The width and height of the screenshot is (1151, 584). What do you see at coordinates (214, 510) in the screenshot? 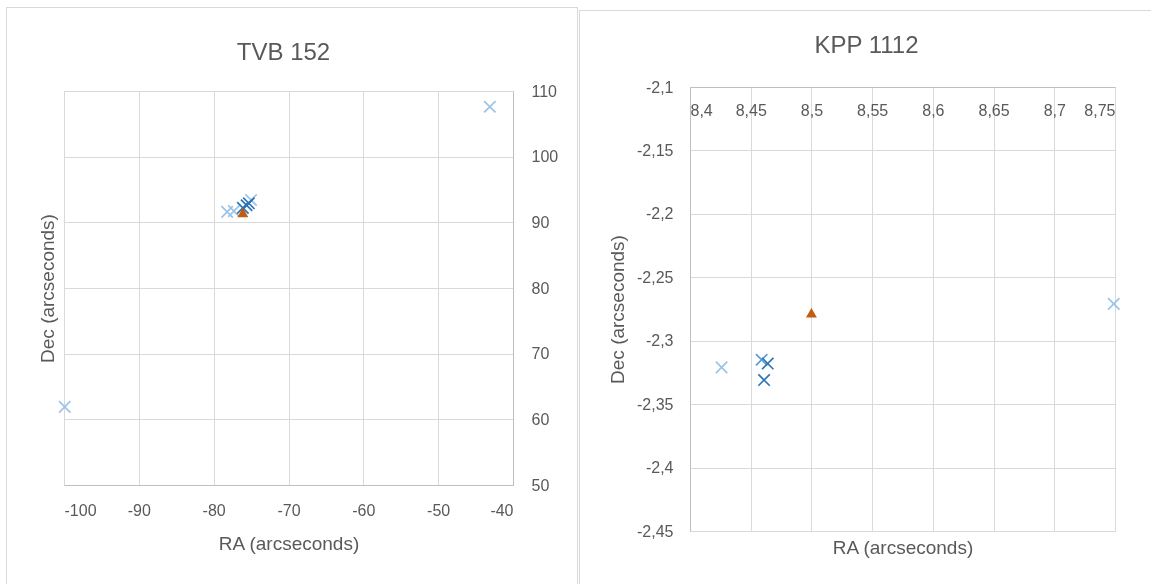
I see `x-tick-label: -80` at bounding box center [214, 510].